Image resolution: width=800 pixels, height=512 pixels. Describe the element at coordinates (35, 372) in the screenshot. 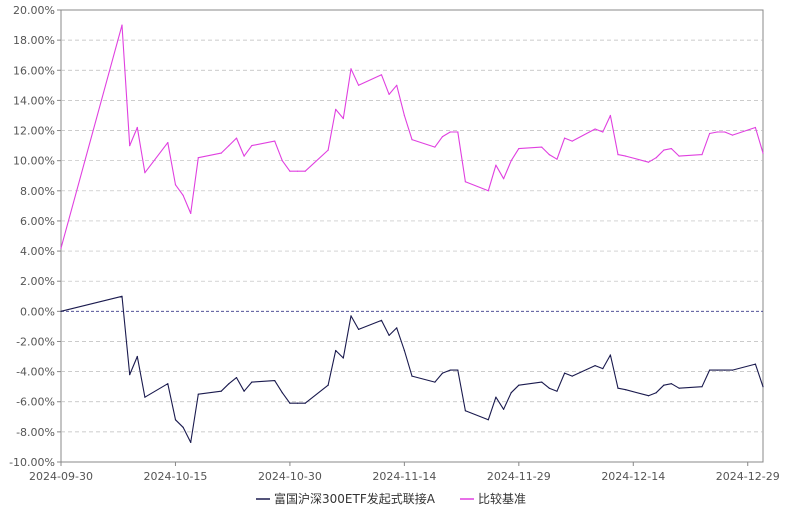

I see `y-tick-label: -4.00%` at that location.